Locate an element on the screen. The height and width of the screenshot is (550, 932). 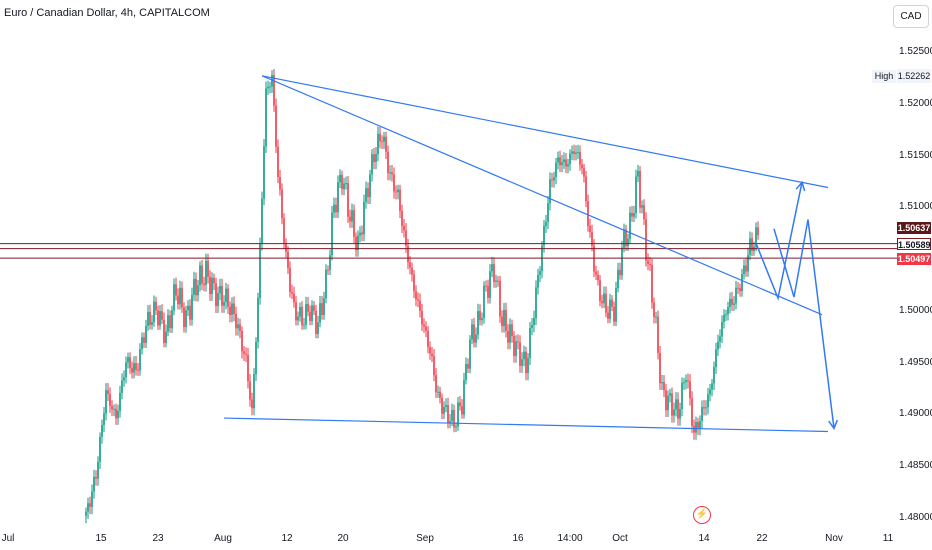
x-tick-label: Aug is located at coordinates (223, 538).